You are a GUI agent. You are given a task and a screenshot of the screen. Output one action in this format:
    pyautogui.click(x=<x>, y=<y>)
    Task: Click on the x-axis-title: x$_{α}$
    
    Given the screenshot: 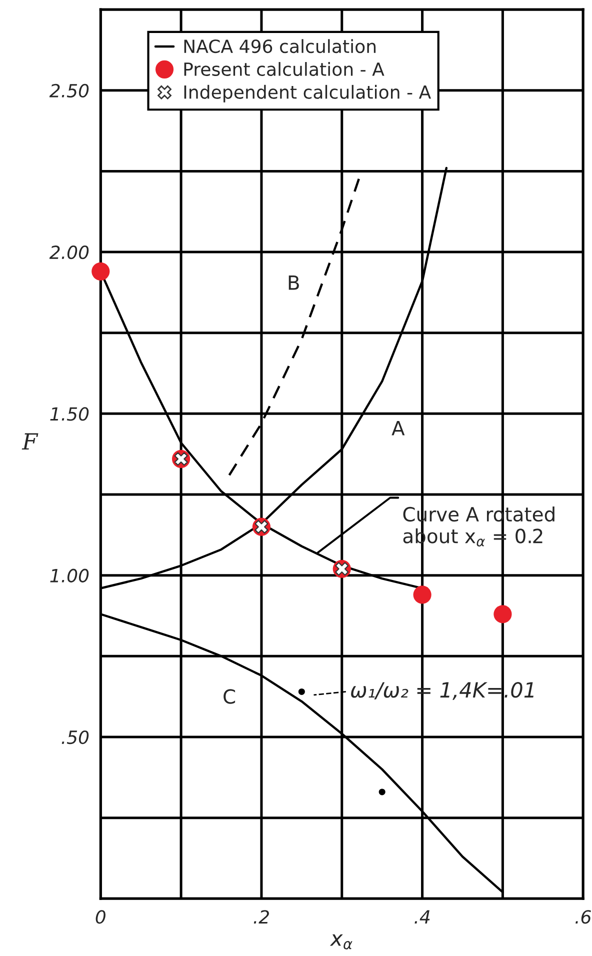 What is the action you would take?
    pyautogui.click(x=341, y=942)
    